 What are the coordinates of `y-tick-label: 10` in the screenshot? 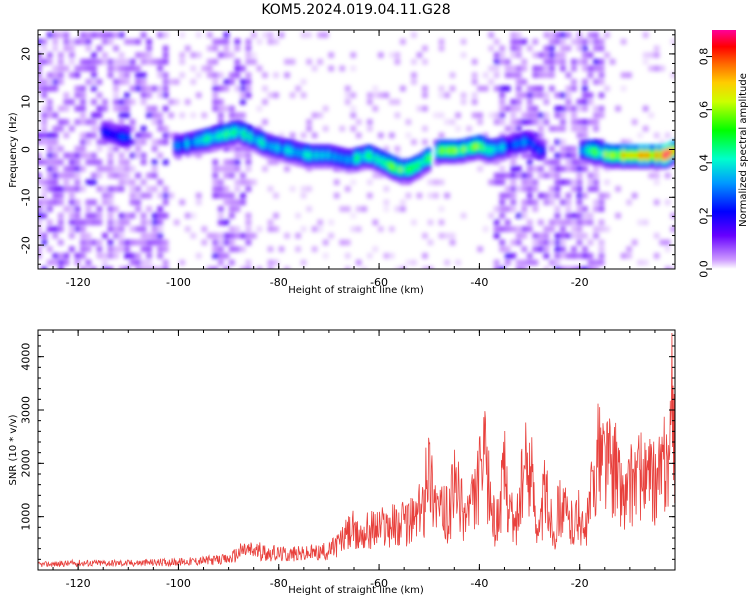 It's located at (26, 102).